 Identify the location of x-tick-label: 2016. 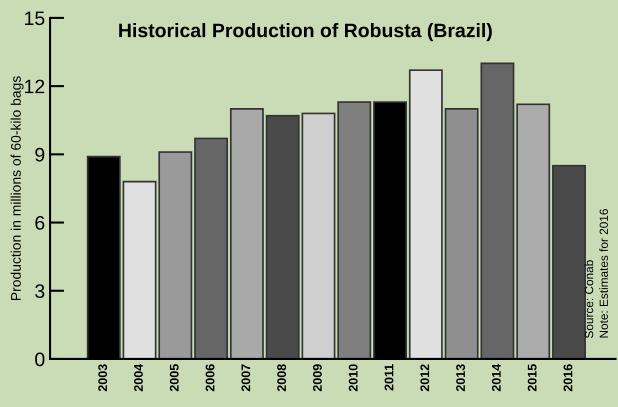
(568, 378).